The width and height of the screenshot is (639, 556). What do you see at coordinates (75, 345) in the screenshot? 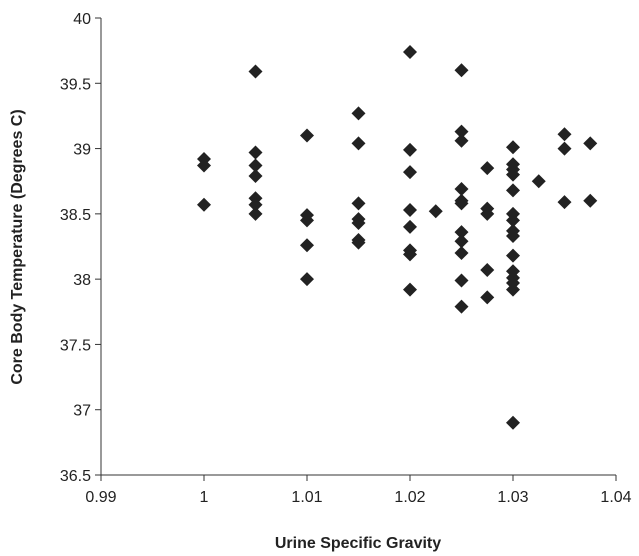
I see `y-tick-label: 37.5` at bounding box center [75, 345].